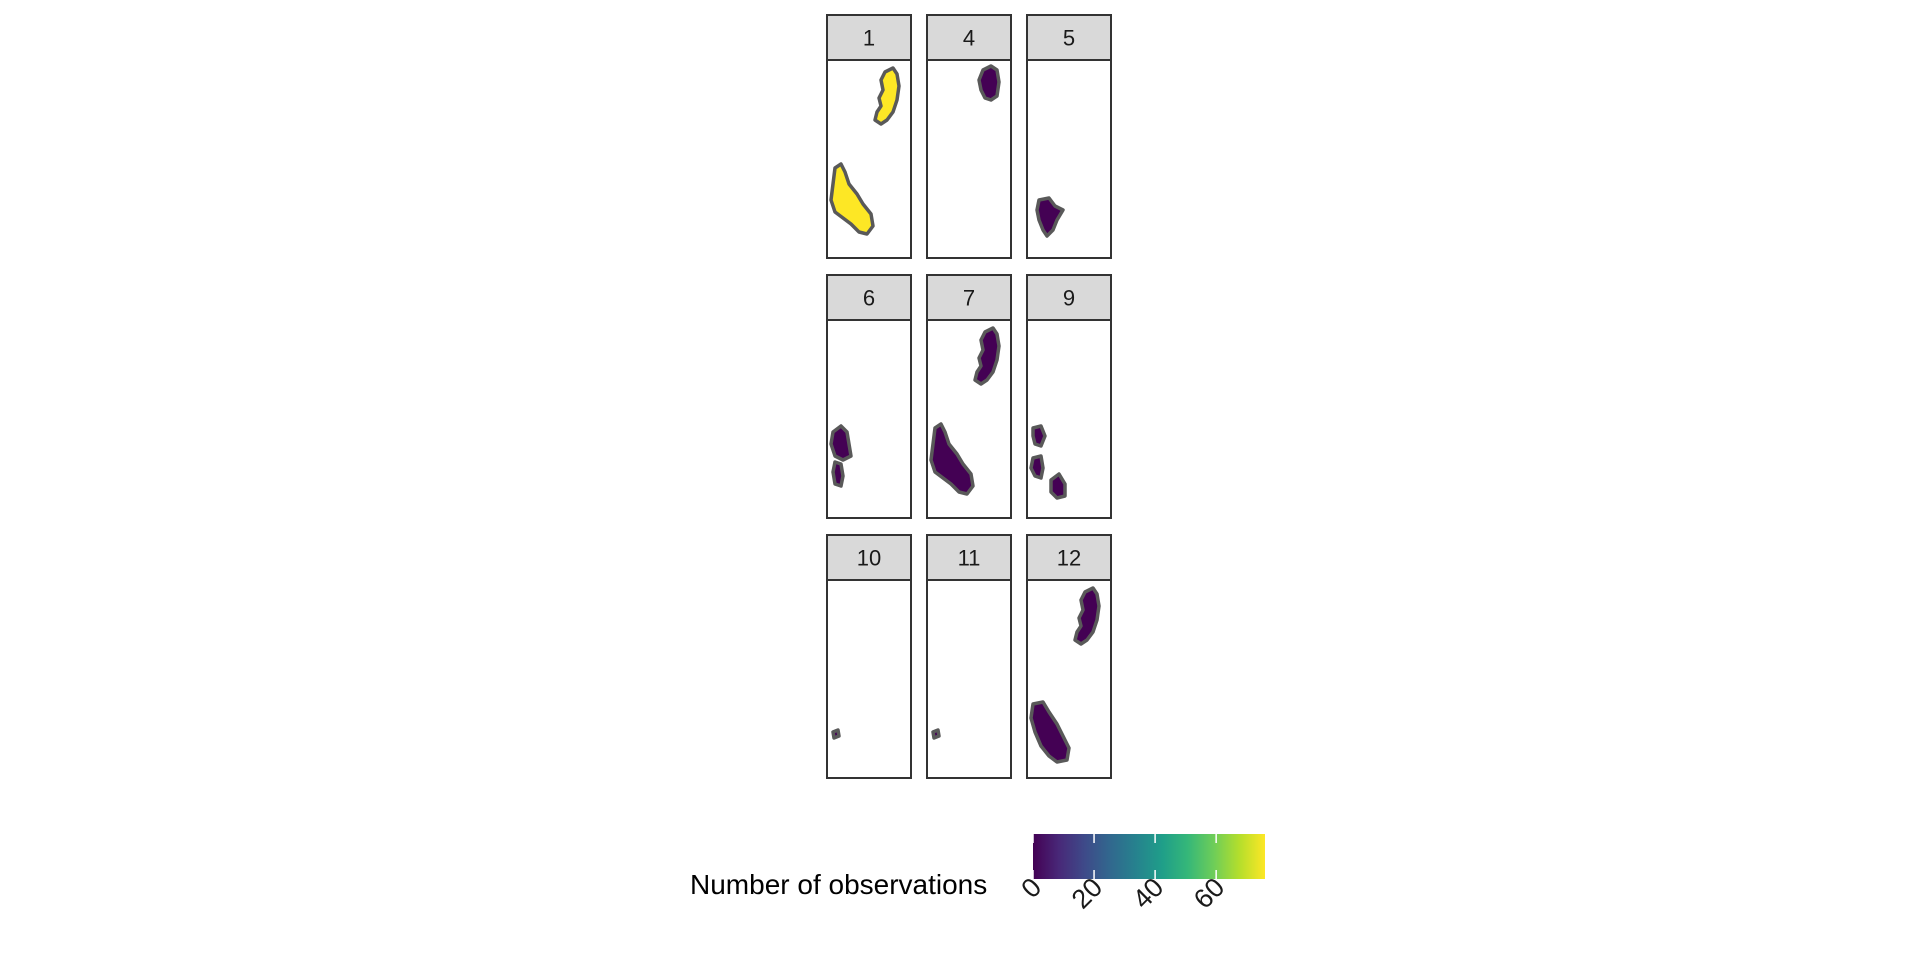 The image size is (1920, 960). I want to click on facet-panels: 1 4 5 6 7 9 10 11 12, so click(969, 396).